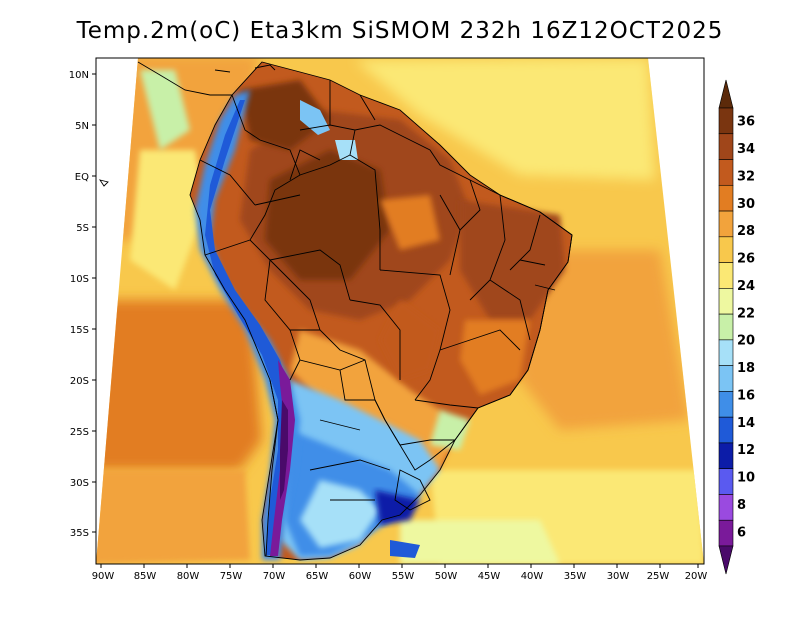  What do you see at coordinates (79, 483) in the screenshot?
I see `lat-label: 30S` at bounding box center [79, 483].